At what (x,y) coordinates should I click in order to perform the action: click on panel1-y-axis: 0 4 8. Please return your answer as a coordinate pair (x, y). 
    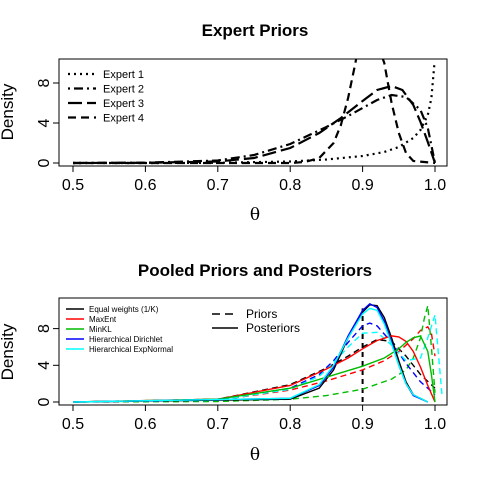
    Looking at the image, I should click on (48, 122).